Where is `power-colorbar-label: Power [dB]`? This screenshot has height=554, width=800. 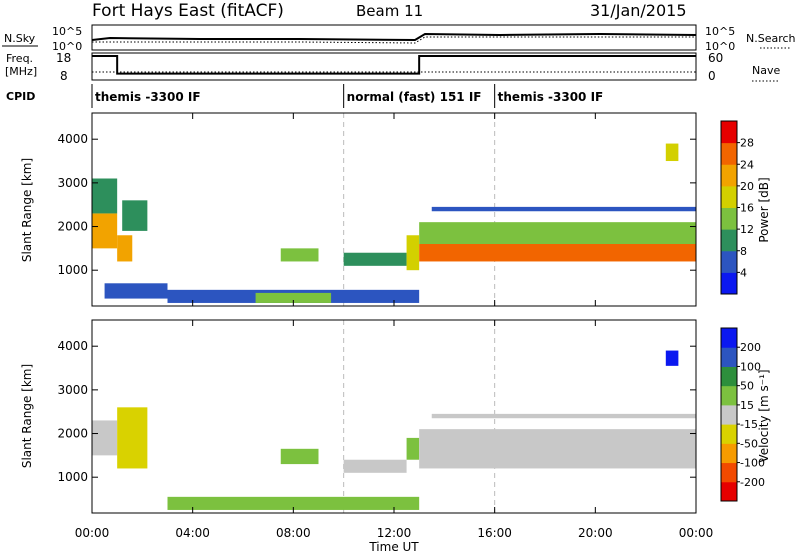
power-colorbar-label: Power [dB] is located at coordinates (764, 209).